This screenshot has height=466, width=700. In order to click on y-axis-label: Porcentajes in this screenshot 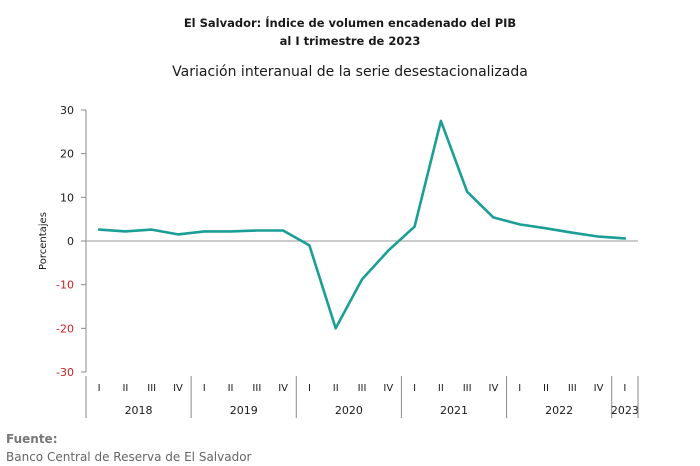, I will do `click(43, 241)`.